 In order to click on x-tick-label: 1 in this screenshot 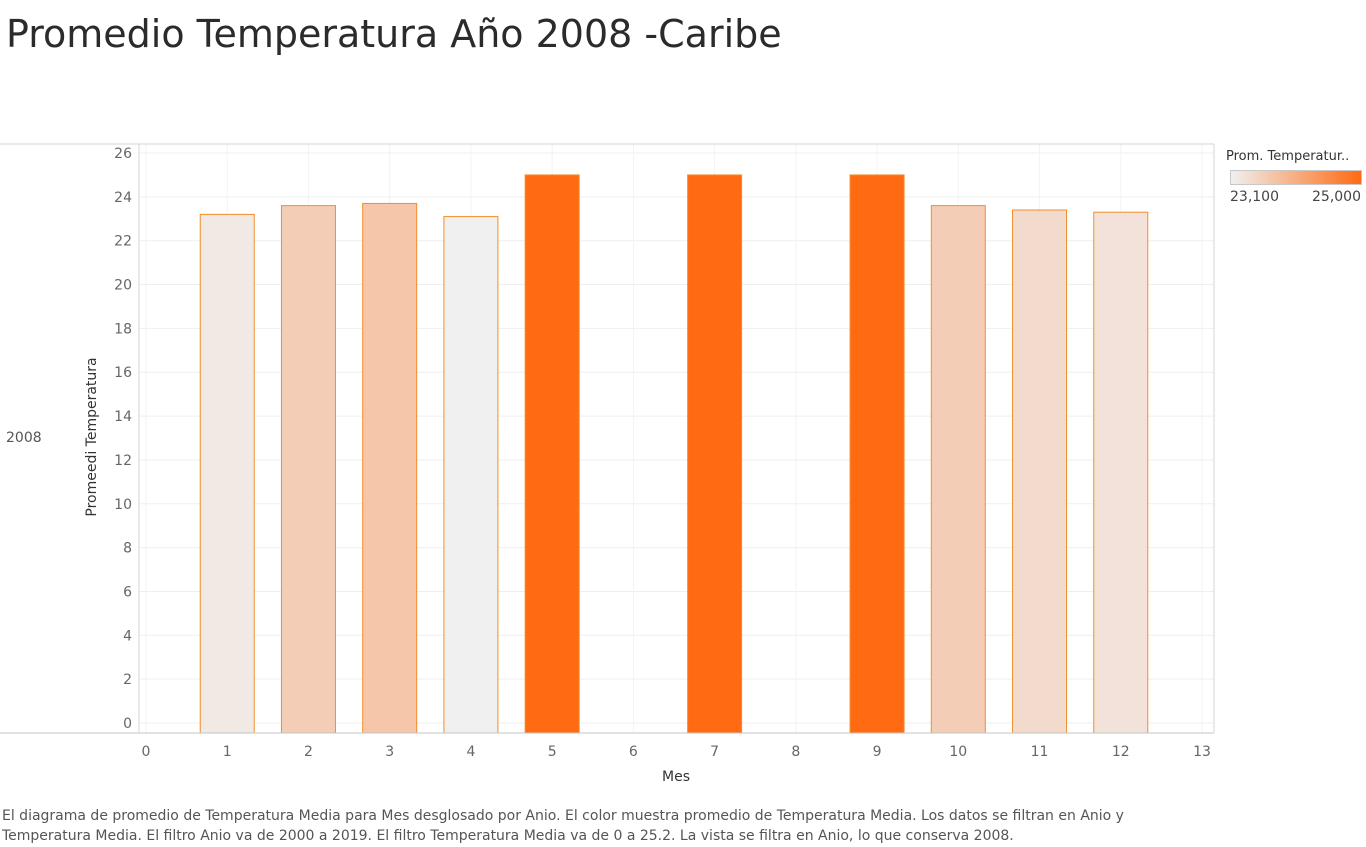, I will do `click(227, 752)`.